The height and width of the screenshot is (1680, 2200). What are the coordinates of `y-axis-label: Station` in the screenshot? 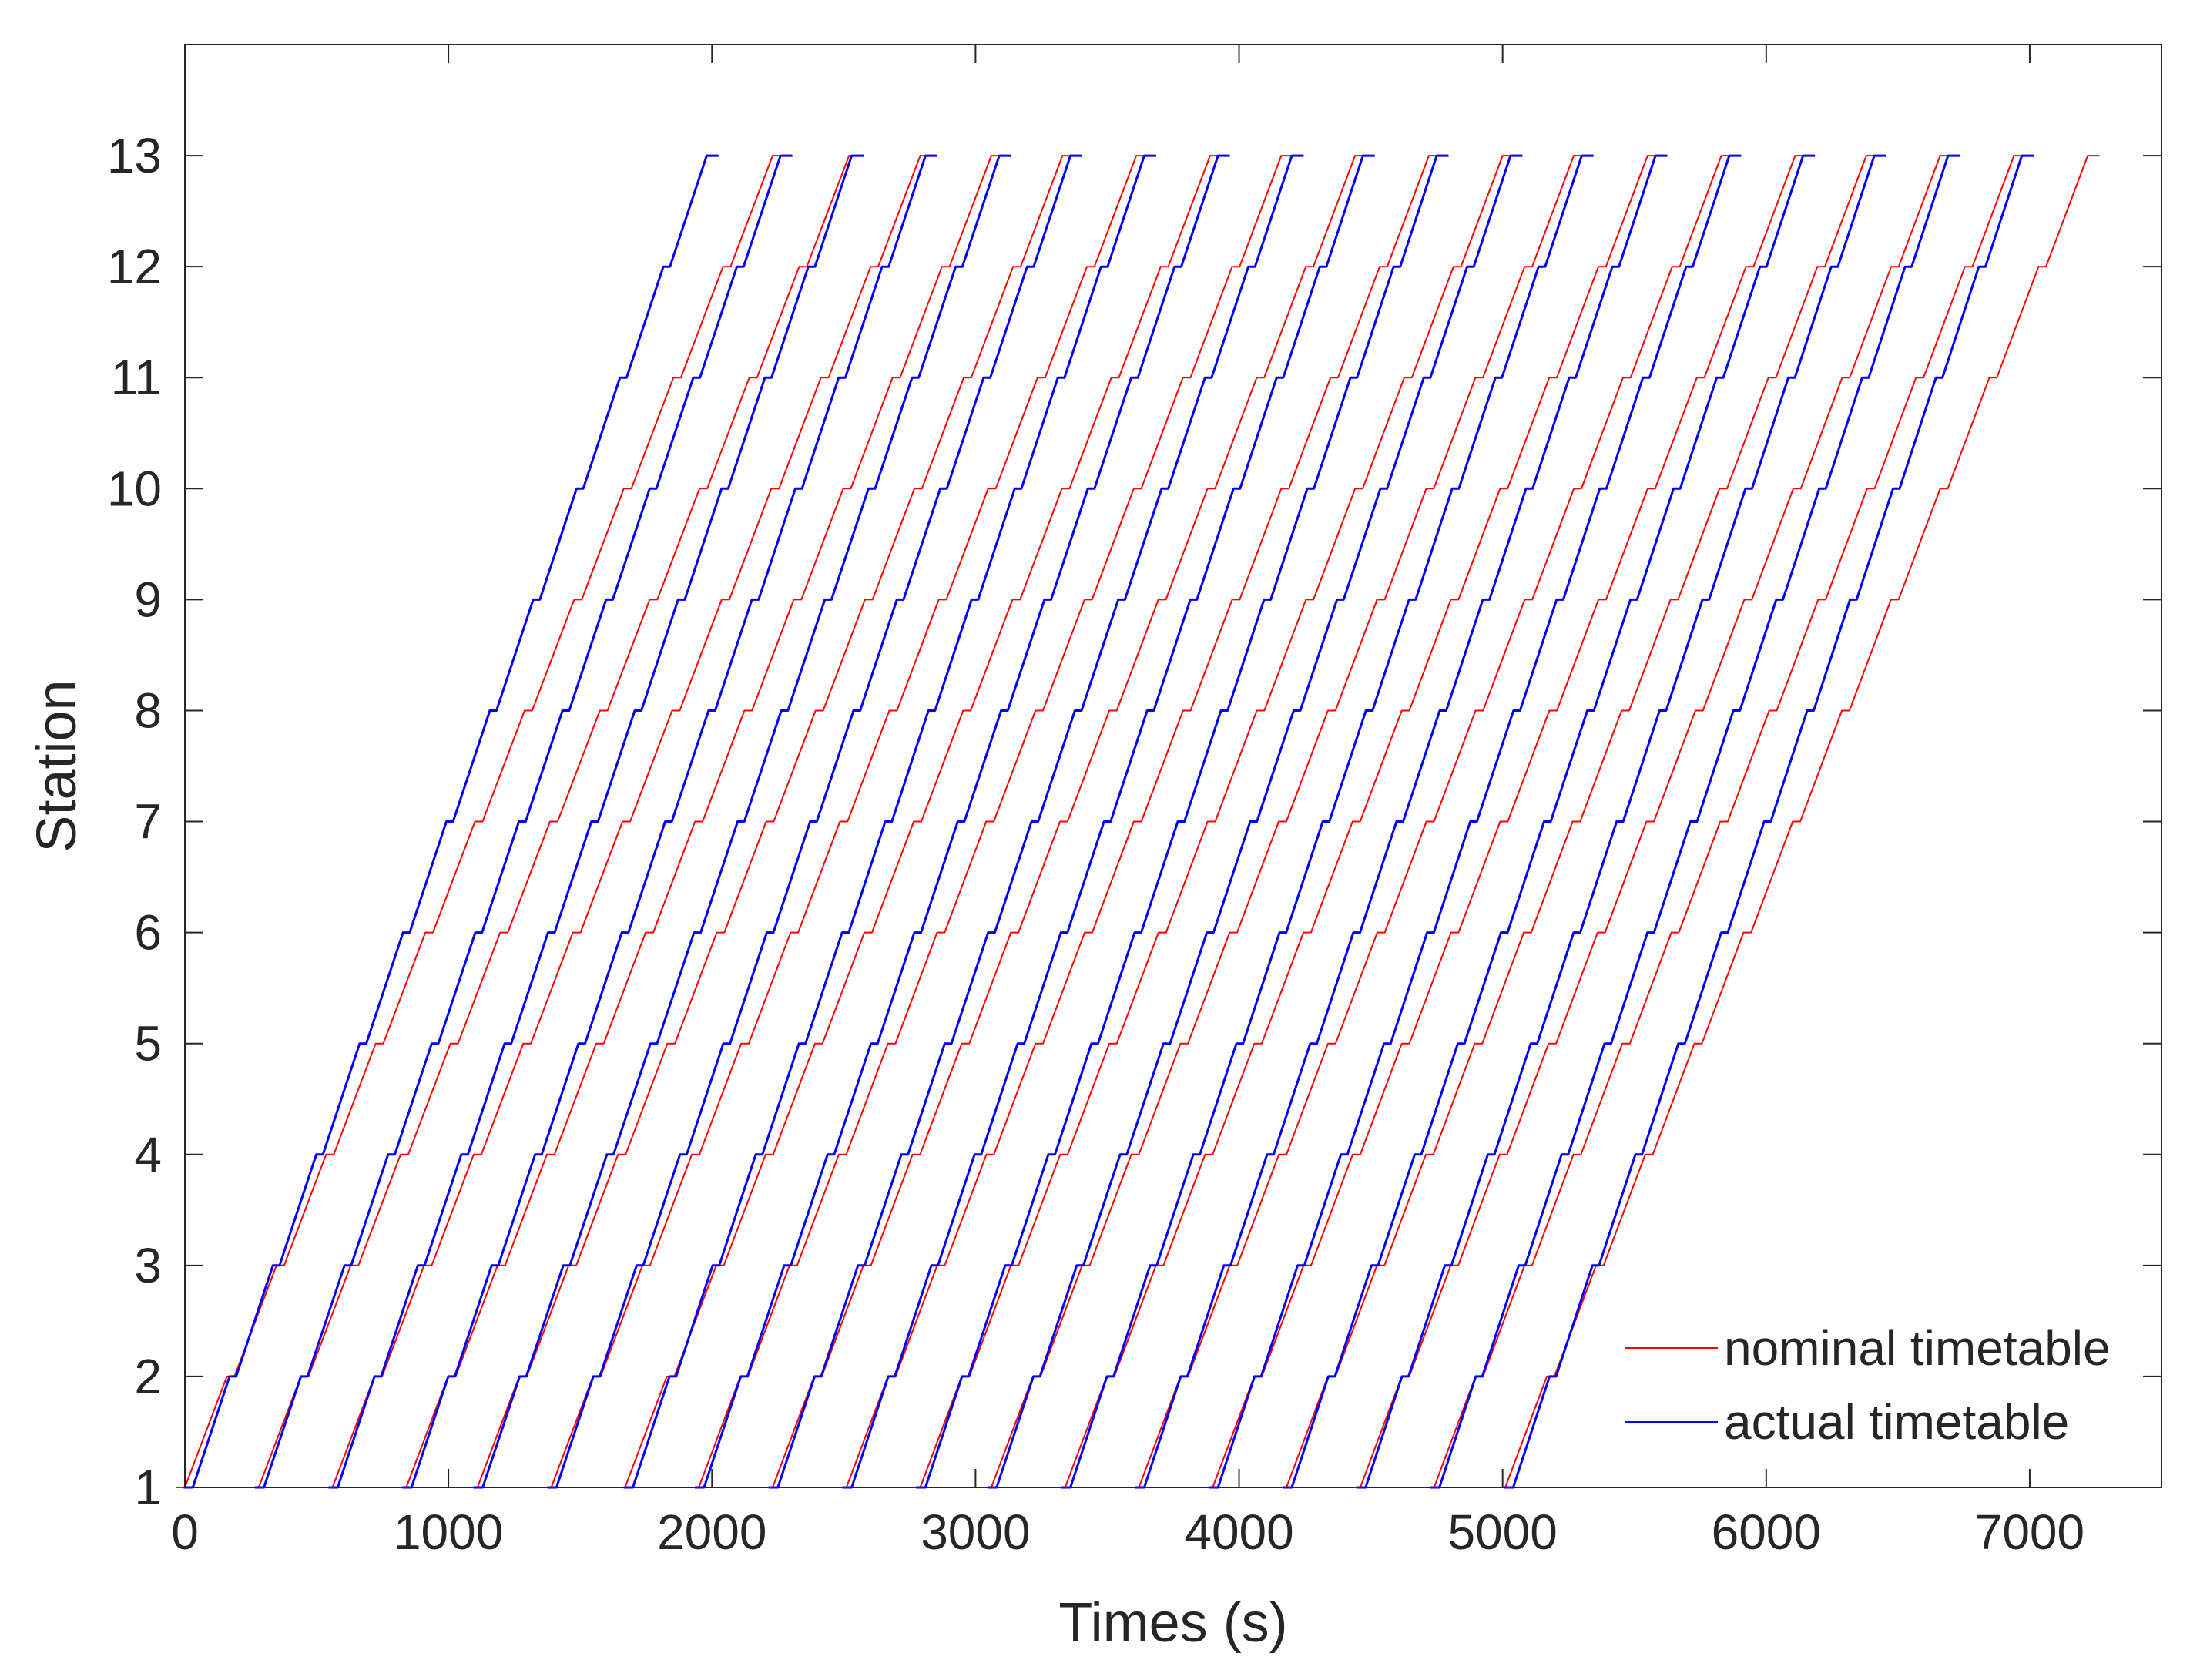 It's located at (57, 765).